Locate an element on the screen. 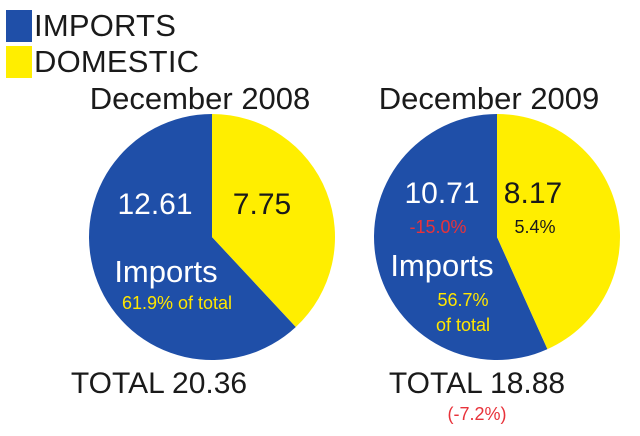 This screenshot has width=640, height=436. total-2008: TOTAL 20.36 is located at coordinates (159, 383).